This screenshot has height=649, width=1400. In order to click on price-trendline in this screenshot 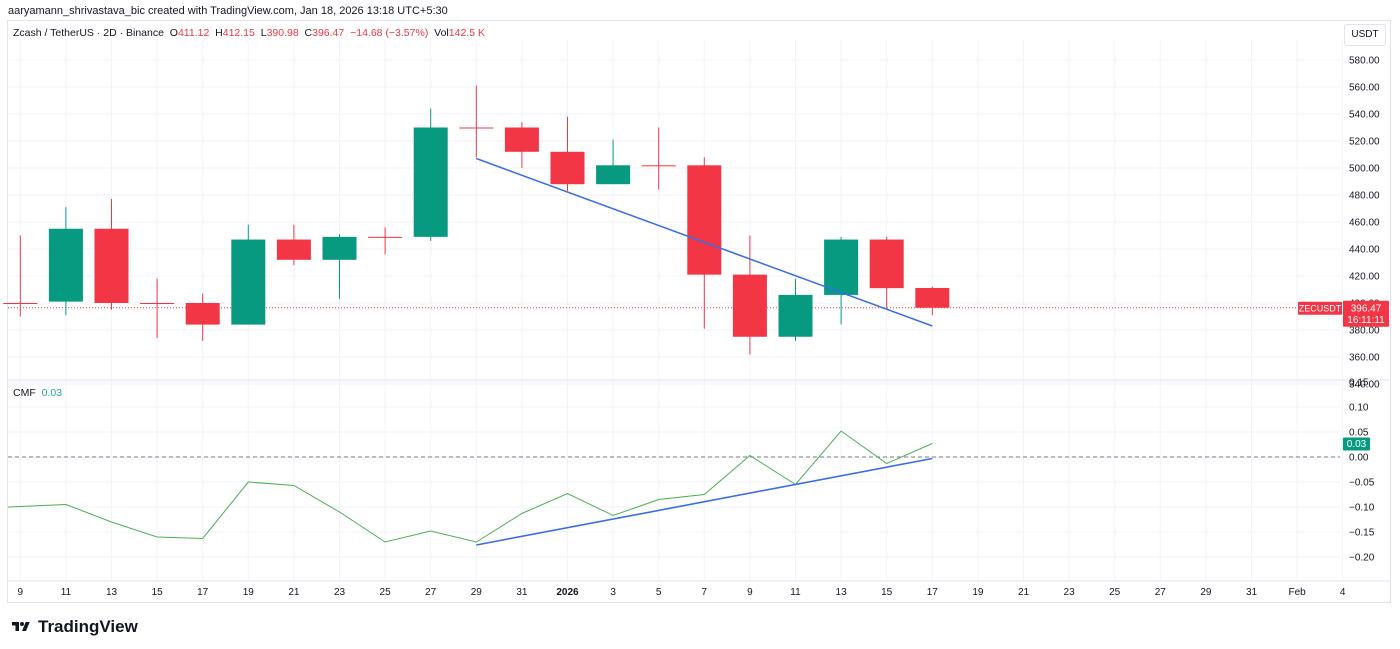, I will do `click(704, 242)`.